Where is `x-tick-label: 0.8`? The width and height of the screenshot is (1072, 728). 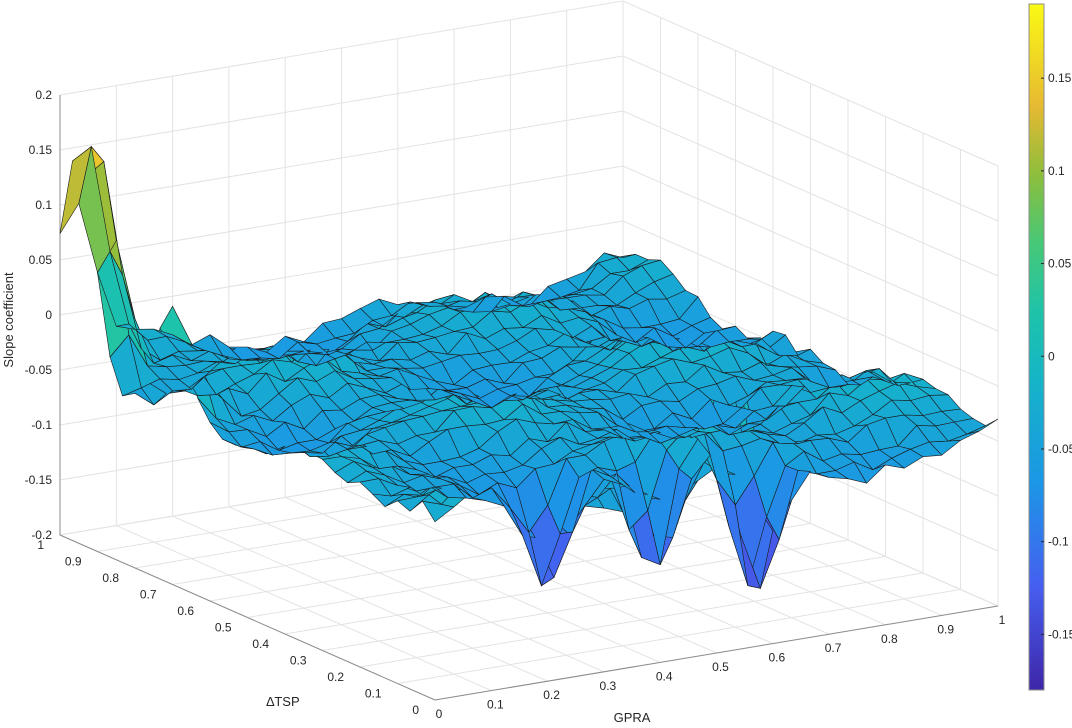
x-tick-label: 0.8 is located at coordinates (889, 639).